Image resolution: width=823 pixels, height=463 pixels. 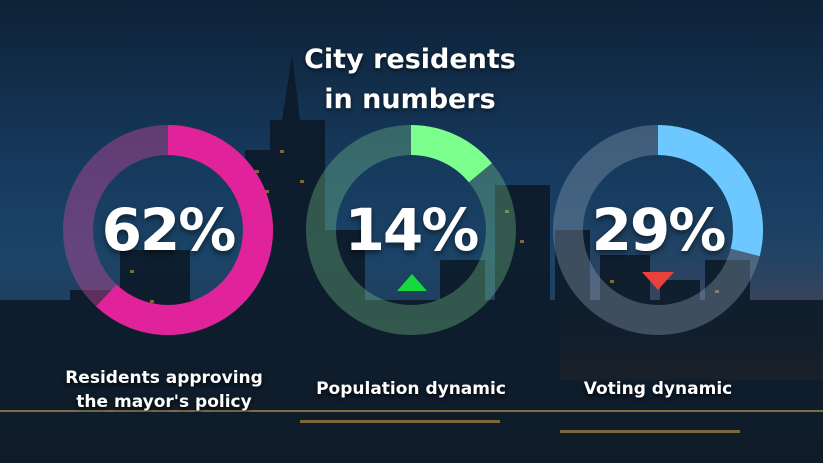 What do you see at coordinates (410, 59) in the screenshot?
I see `title-line-1: City residents` at bounding box center [410, 59].